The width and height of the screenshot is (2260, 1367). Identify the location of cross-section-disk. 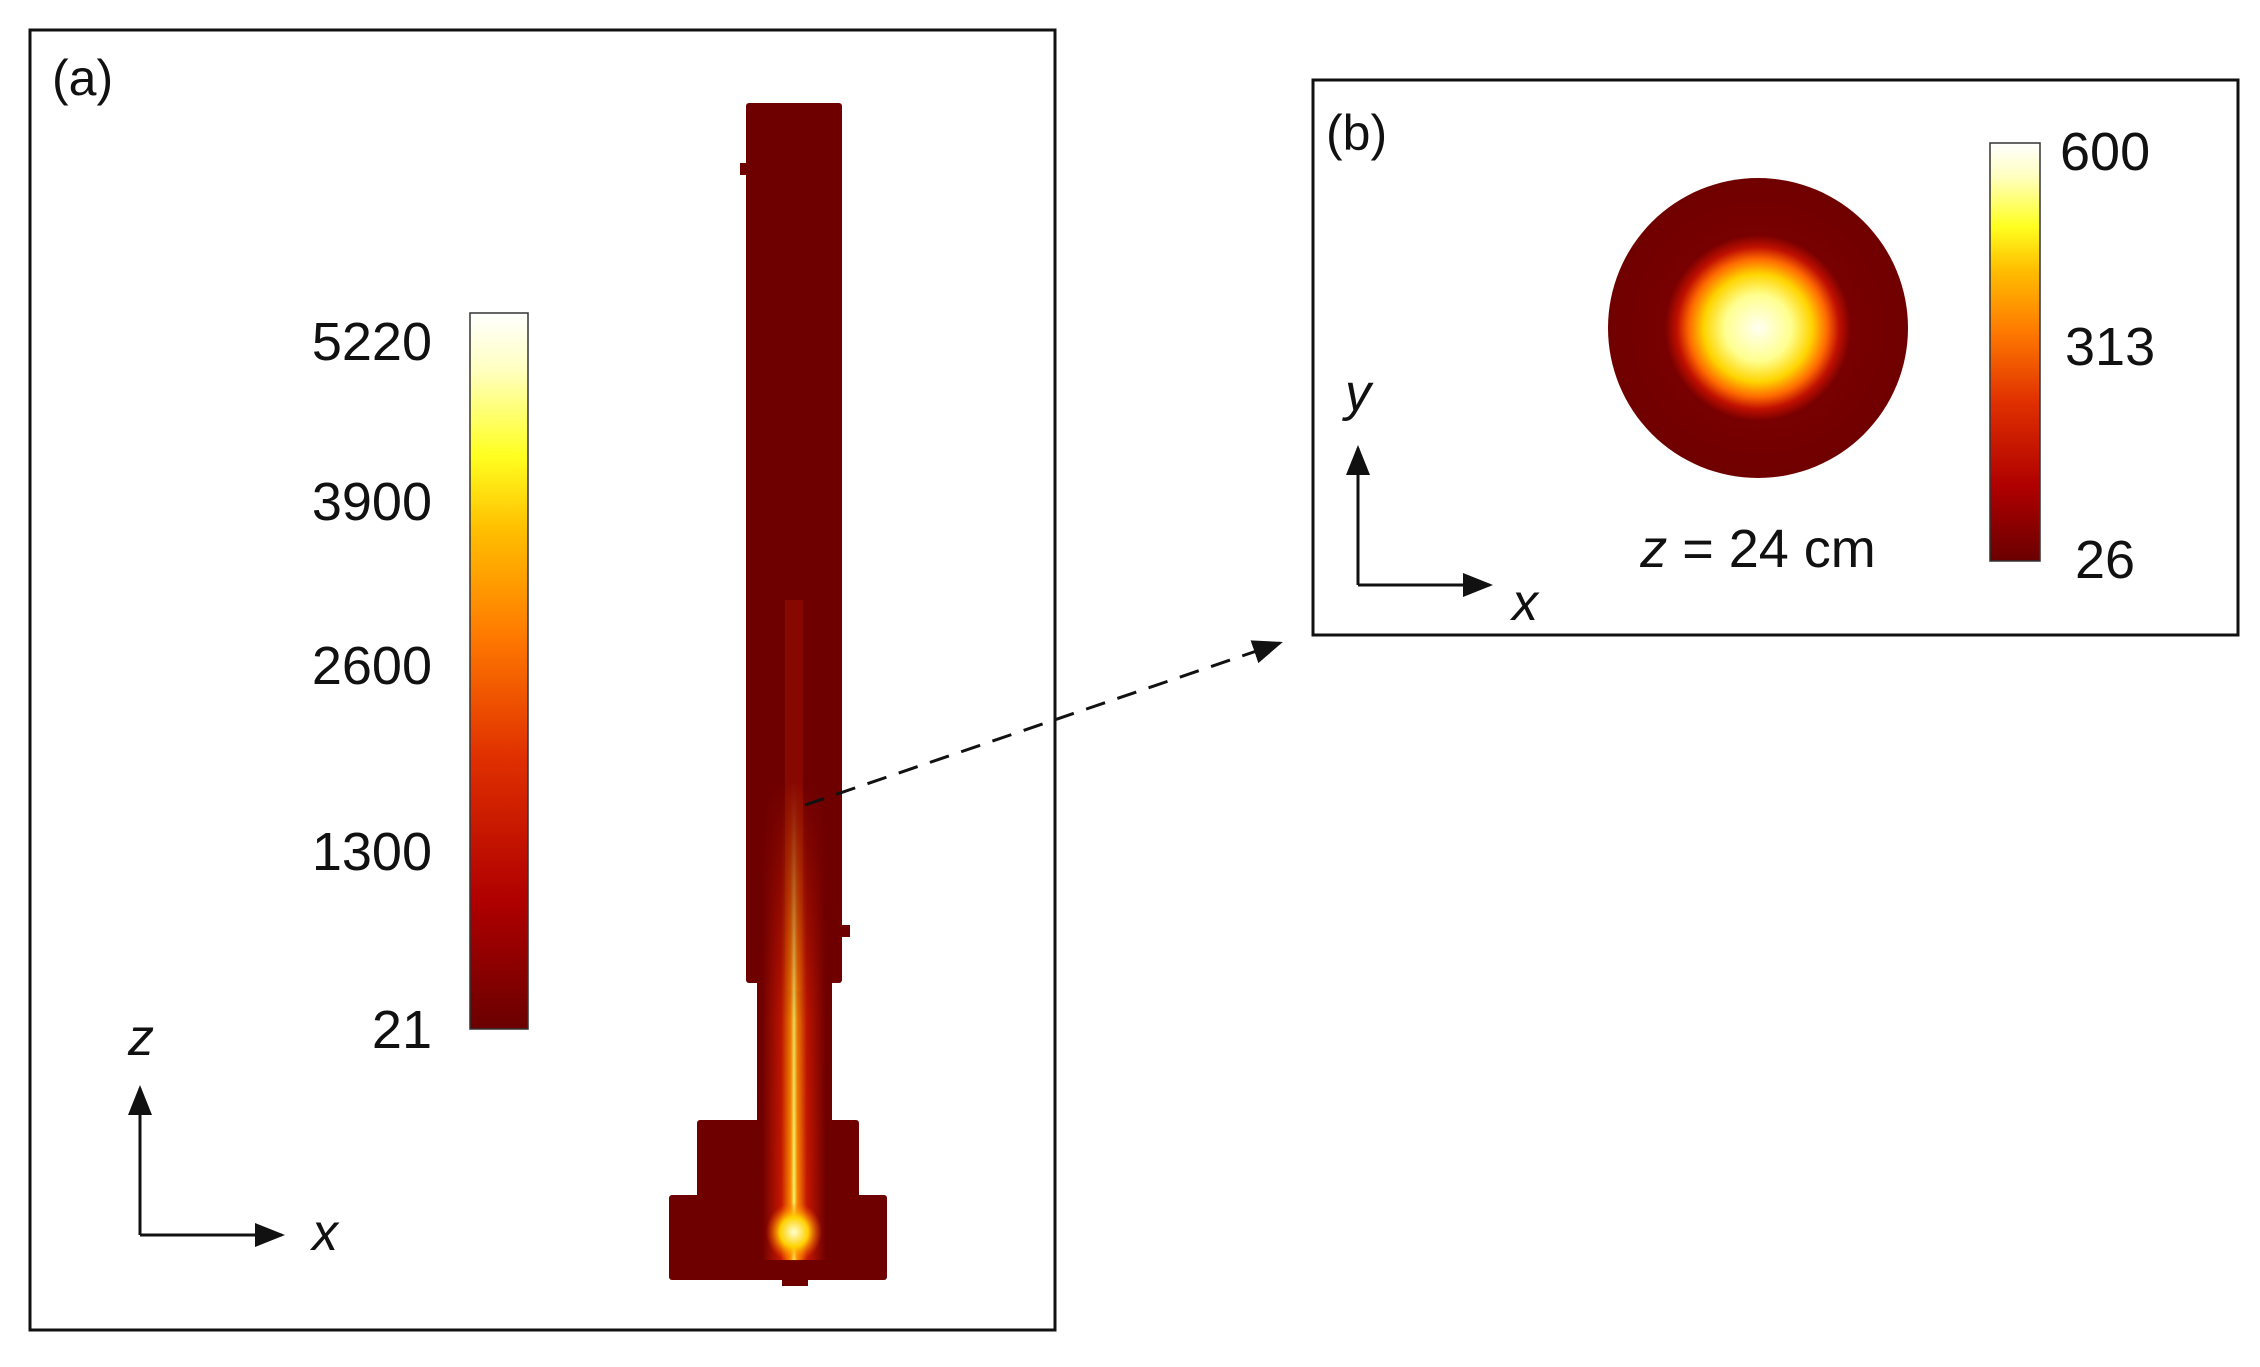
(1758, 328).